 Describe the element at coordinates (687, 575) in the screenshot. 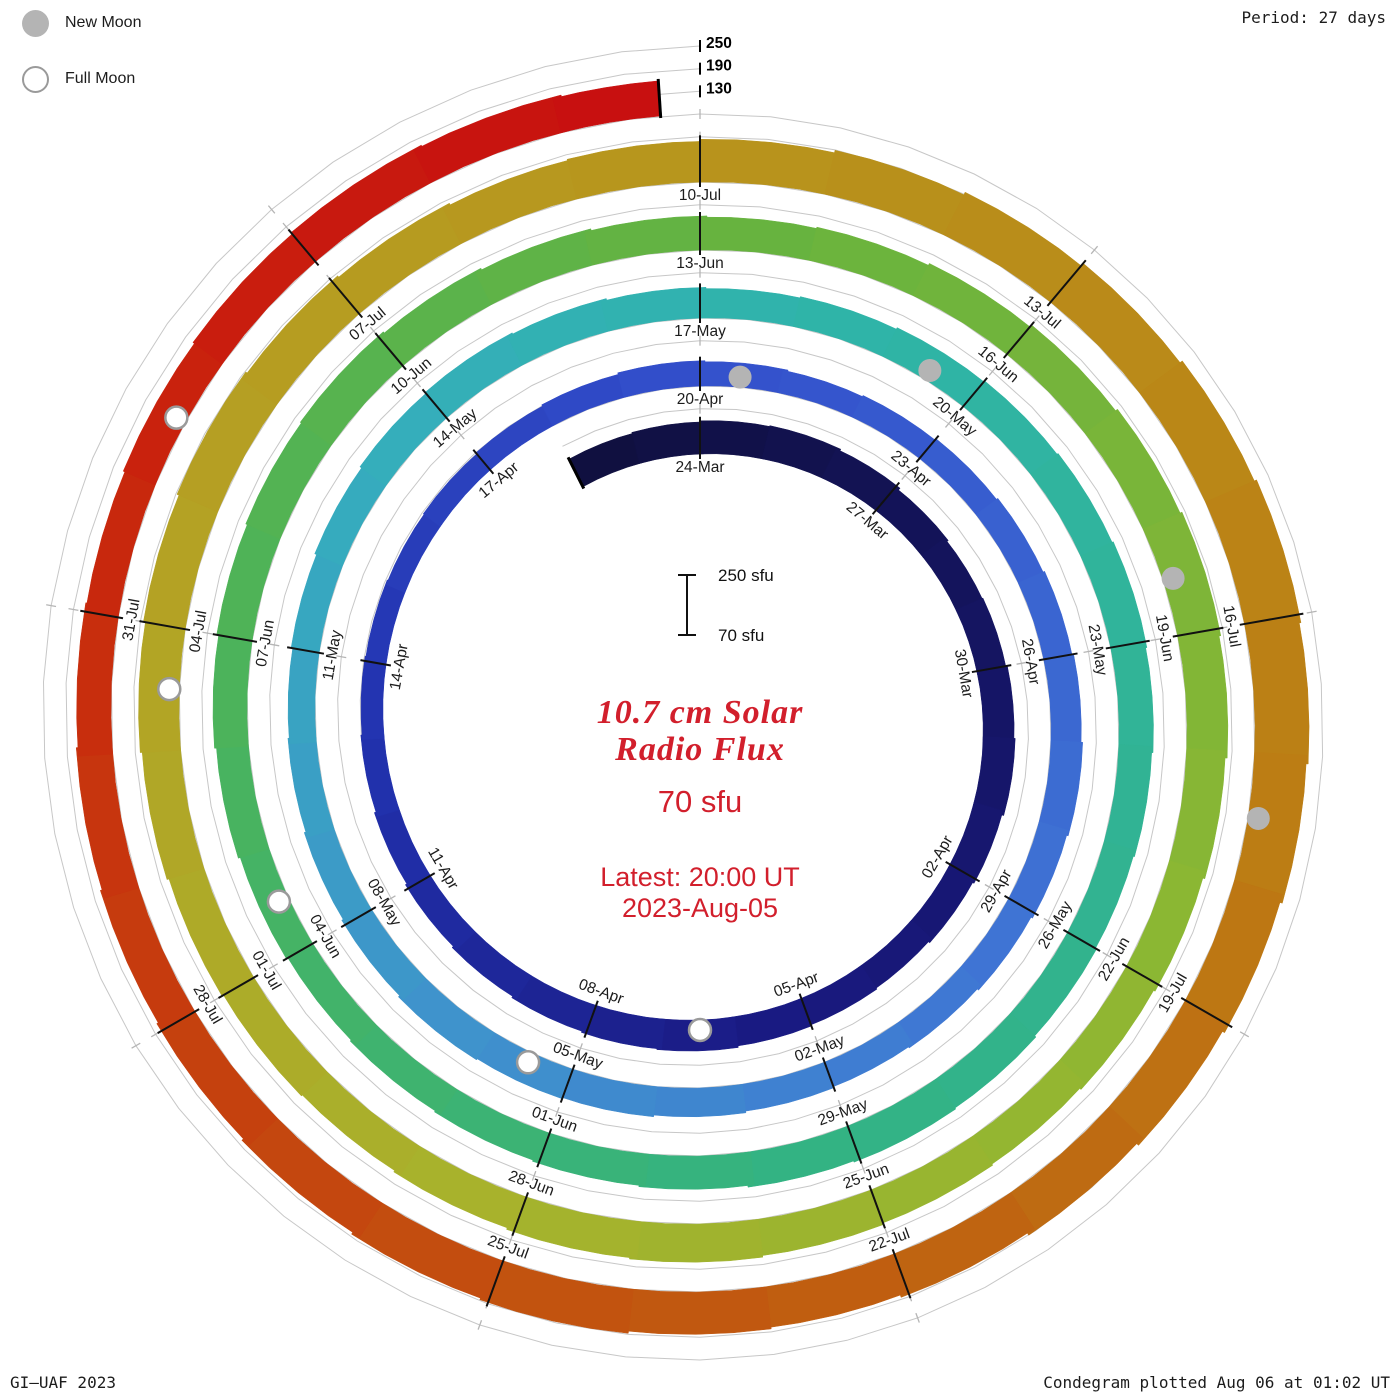

I see `scale-bar-top-cap` at that location.